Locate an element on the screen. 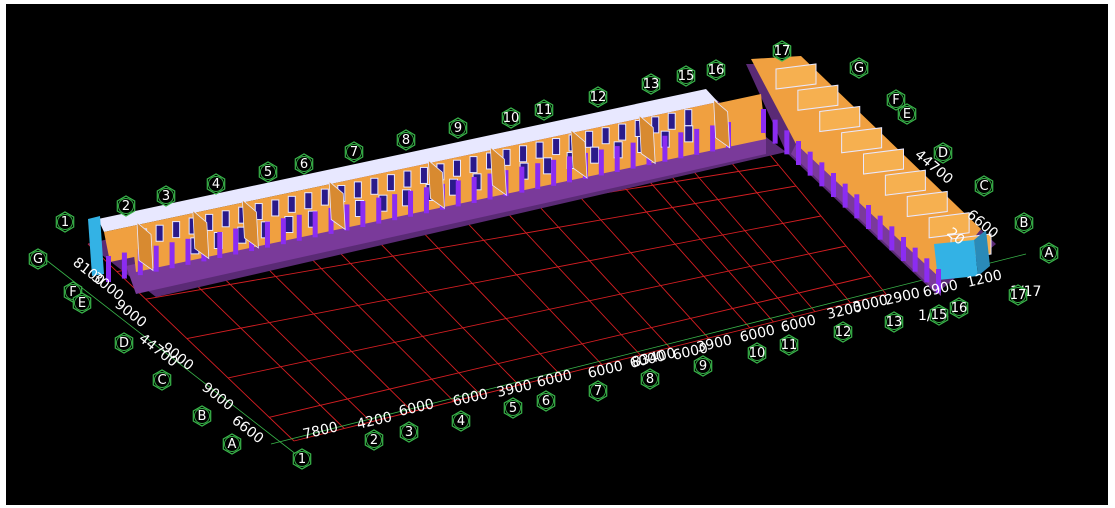 The width and height of the screenshot is (1115, 508). axis-bubble-front-5: 5 is located at coordinates (513, 408).